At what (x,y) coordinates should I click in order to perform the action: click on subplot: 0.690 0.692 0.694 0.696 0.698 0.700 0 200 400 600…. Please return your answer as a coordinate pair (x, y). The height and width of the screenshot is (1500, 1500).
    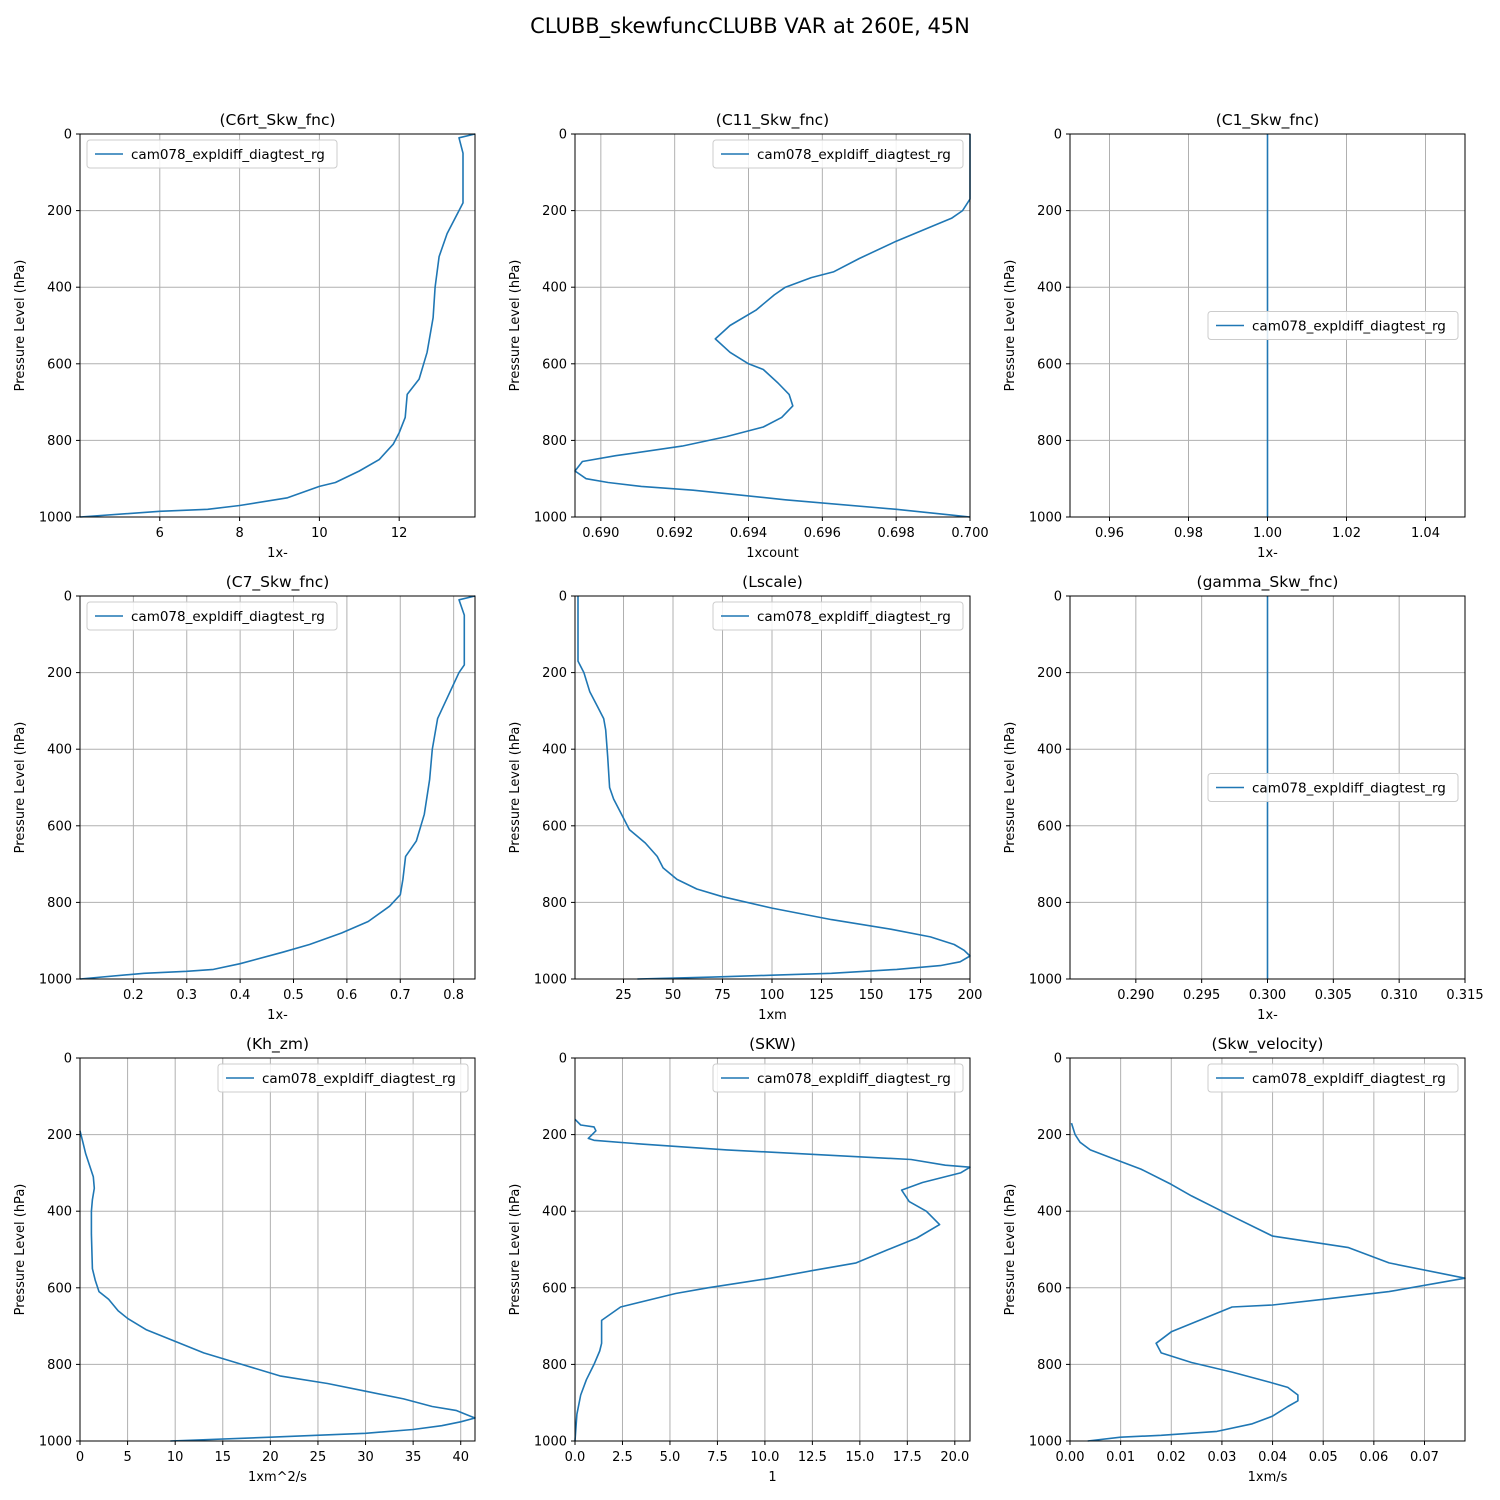
    Looking at the image, I should click on (748, 336).